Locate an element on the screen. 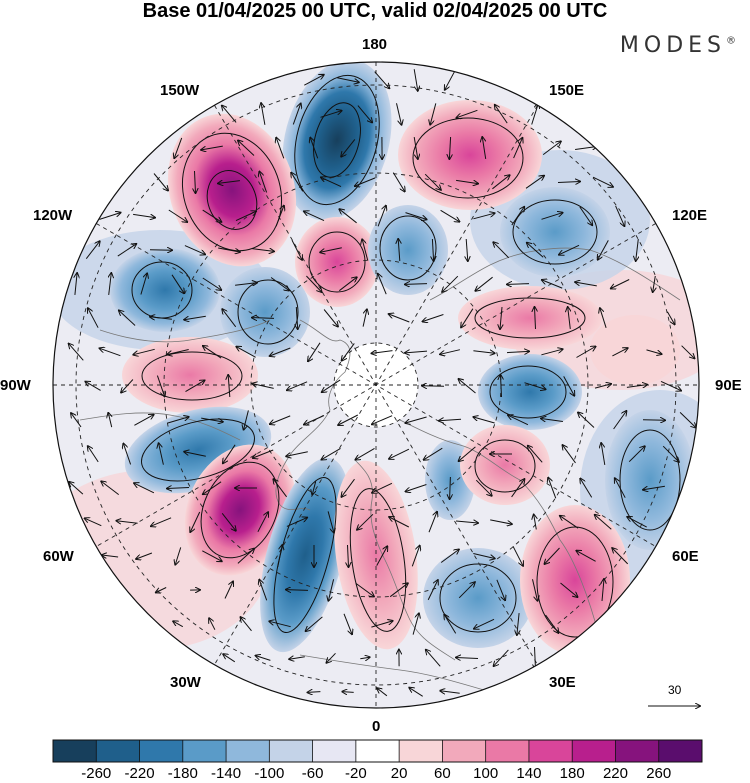 The width and height of the screenshot is (750, 783). colorbar-tick-label: -220 is located at coordinates (139, 773).